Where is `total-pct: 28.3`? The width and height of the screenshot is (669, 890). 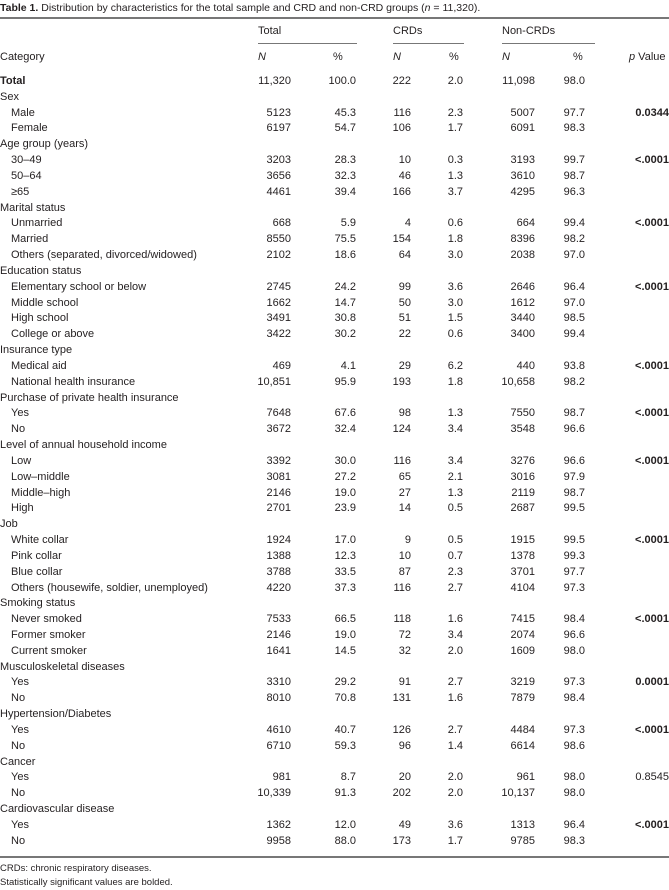
total-pct: 28.3 is located at coordinates (345, 160).